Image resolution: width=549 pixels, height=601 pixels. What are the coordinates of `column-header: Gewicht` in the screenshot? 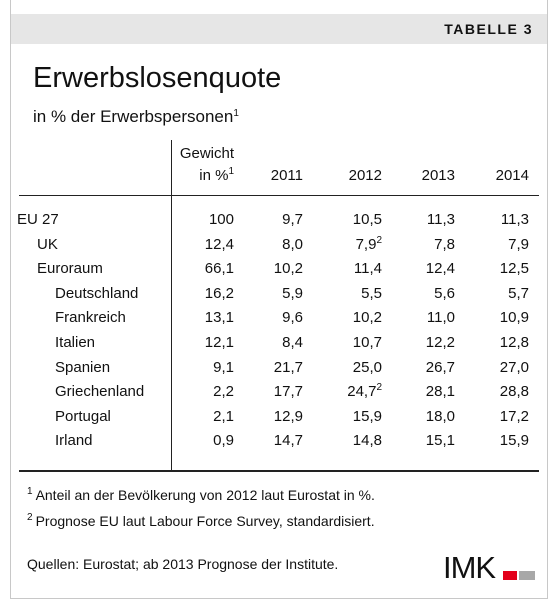 It's located at (206, 153).